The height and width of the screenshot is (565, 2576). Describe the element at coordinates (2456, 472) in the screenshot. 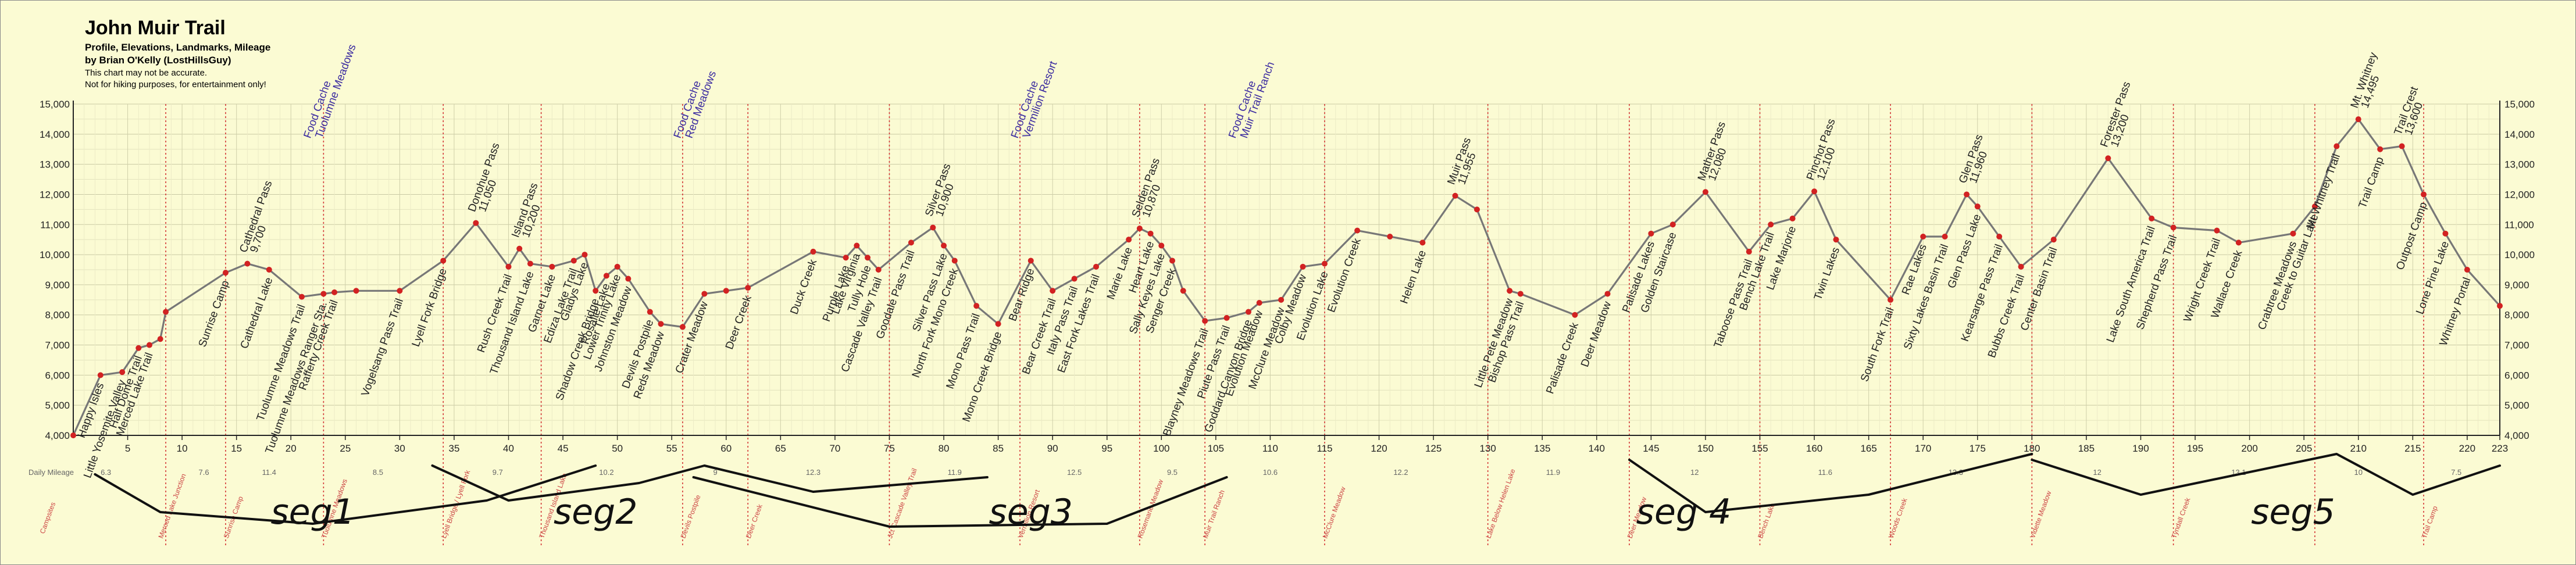

I see `daily-mileage-value: 7.5` at that location.